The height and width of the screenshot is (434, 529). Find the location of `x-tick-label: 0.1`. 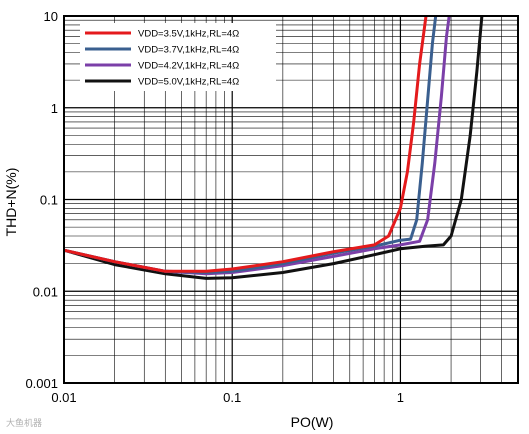

x-tick-label: 0.1 is located at coordinates (232, 397).